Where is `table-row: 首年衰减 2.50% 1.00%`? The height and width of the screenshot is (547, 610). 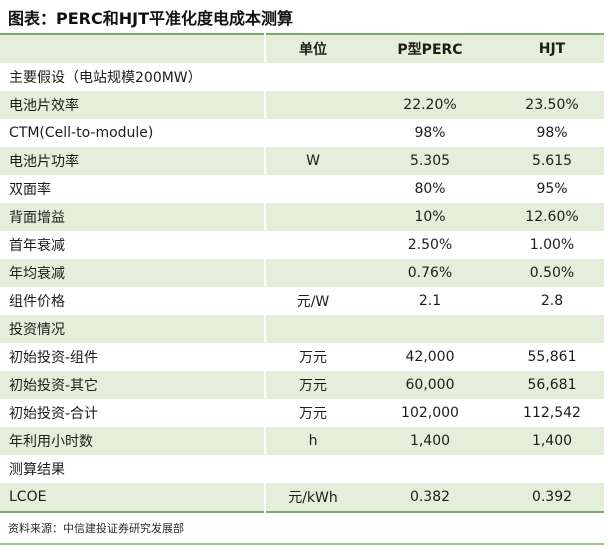 table-row: 首年衰减 2.50% 1.00% is located at coordinates (302, 245).